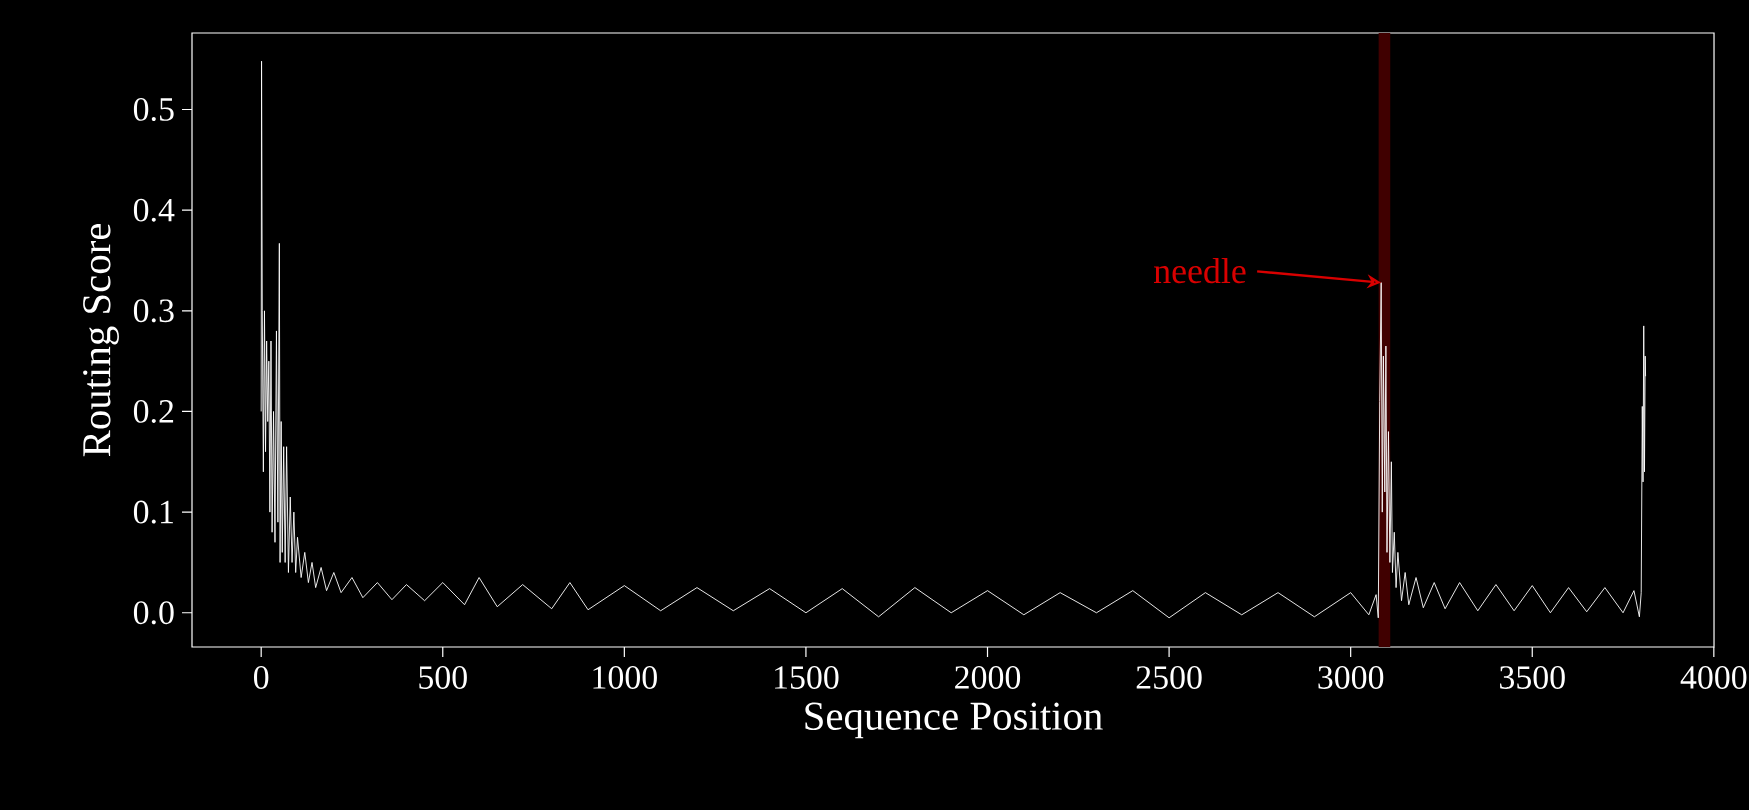 The image size is (1749, 810). I want to click on y-tick-label: 0.3, so click(153, 311).